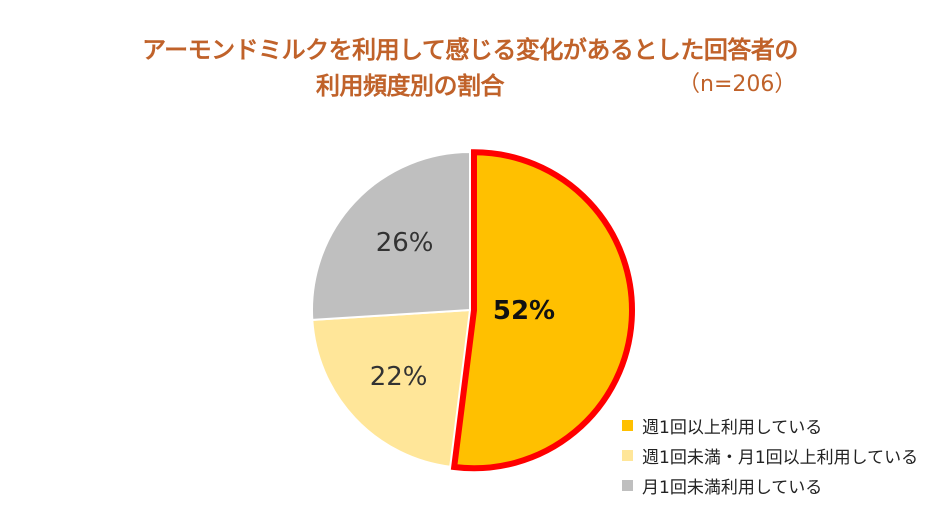 This screenshot has height=526, width=940. What do you see at coordinates (399, 377) in the screenshot?
I see `data-label-monthly: 22%` at bounding box center [399, 377].